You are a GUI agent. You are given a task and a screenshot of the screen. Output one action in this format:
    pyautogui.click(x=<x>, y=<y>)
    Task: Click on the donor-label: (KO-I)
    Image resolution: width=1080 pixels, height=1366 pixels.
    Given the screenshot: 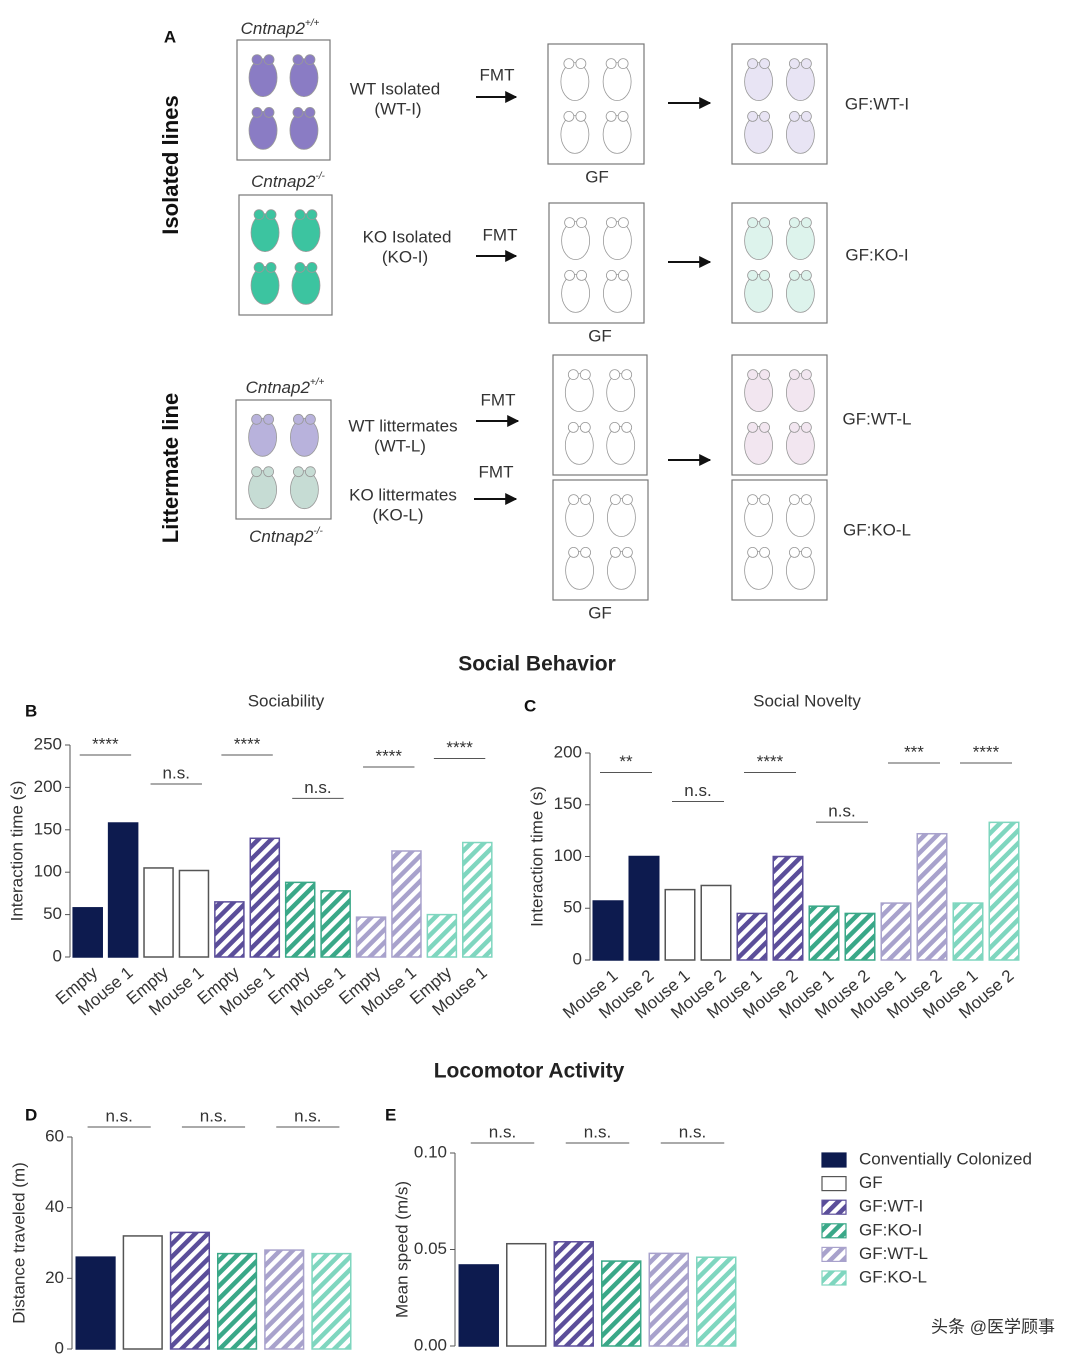 What is the action you would take?
    pyautogui.click(x=405, y=256)
    